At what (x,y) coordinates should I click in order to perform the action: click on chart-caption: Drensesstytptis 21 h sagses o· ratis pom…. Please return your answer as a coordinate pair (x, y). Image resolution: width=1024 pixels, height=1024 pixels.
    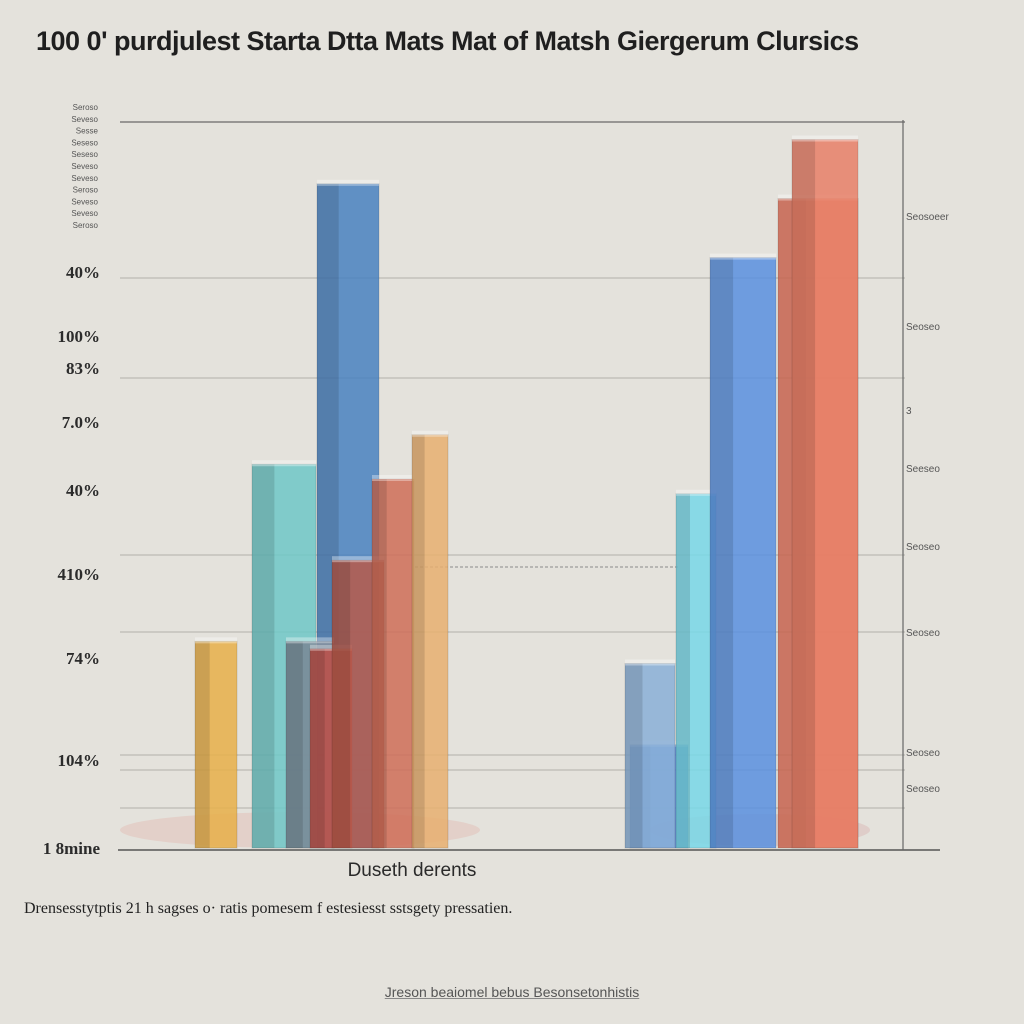
    Looking at the image, I should click on (268, 908).